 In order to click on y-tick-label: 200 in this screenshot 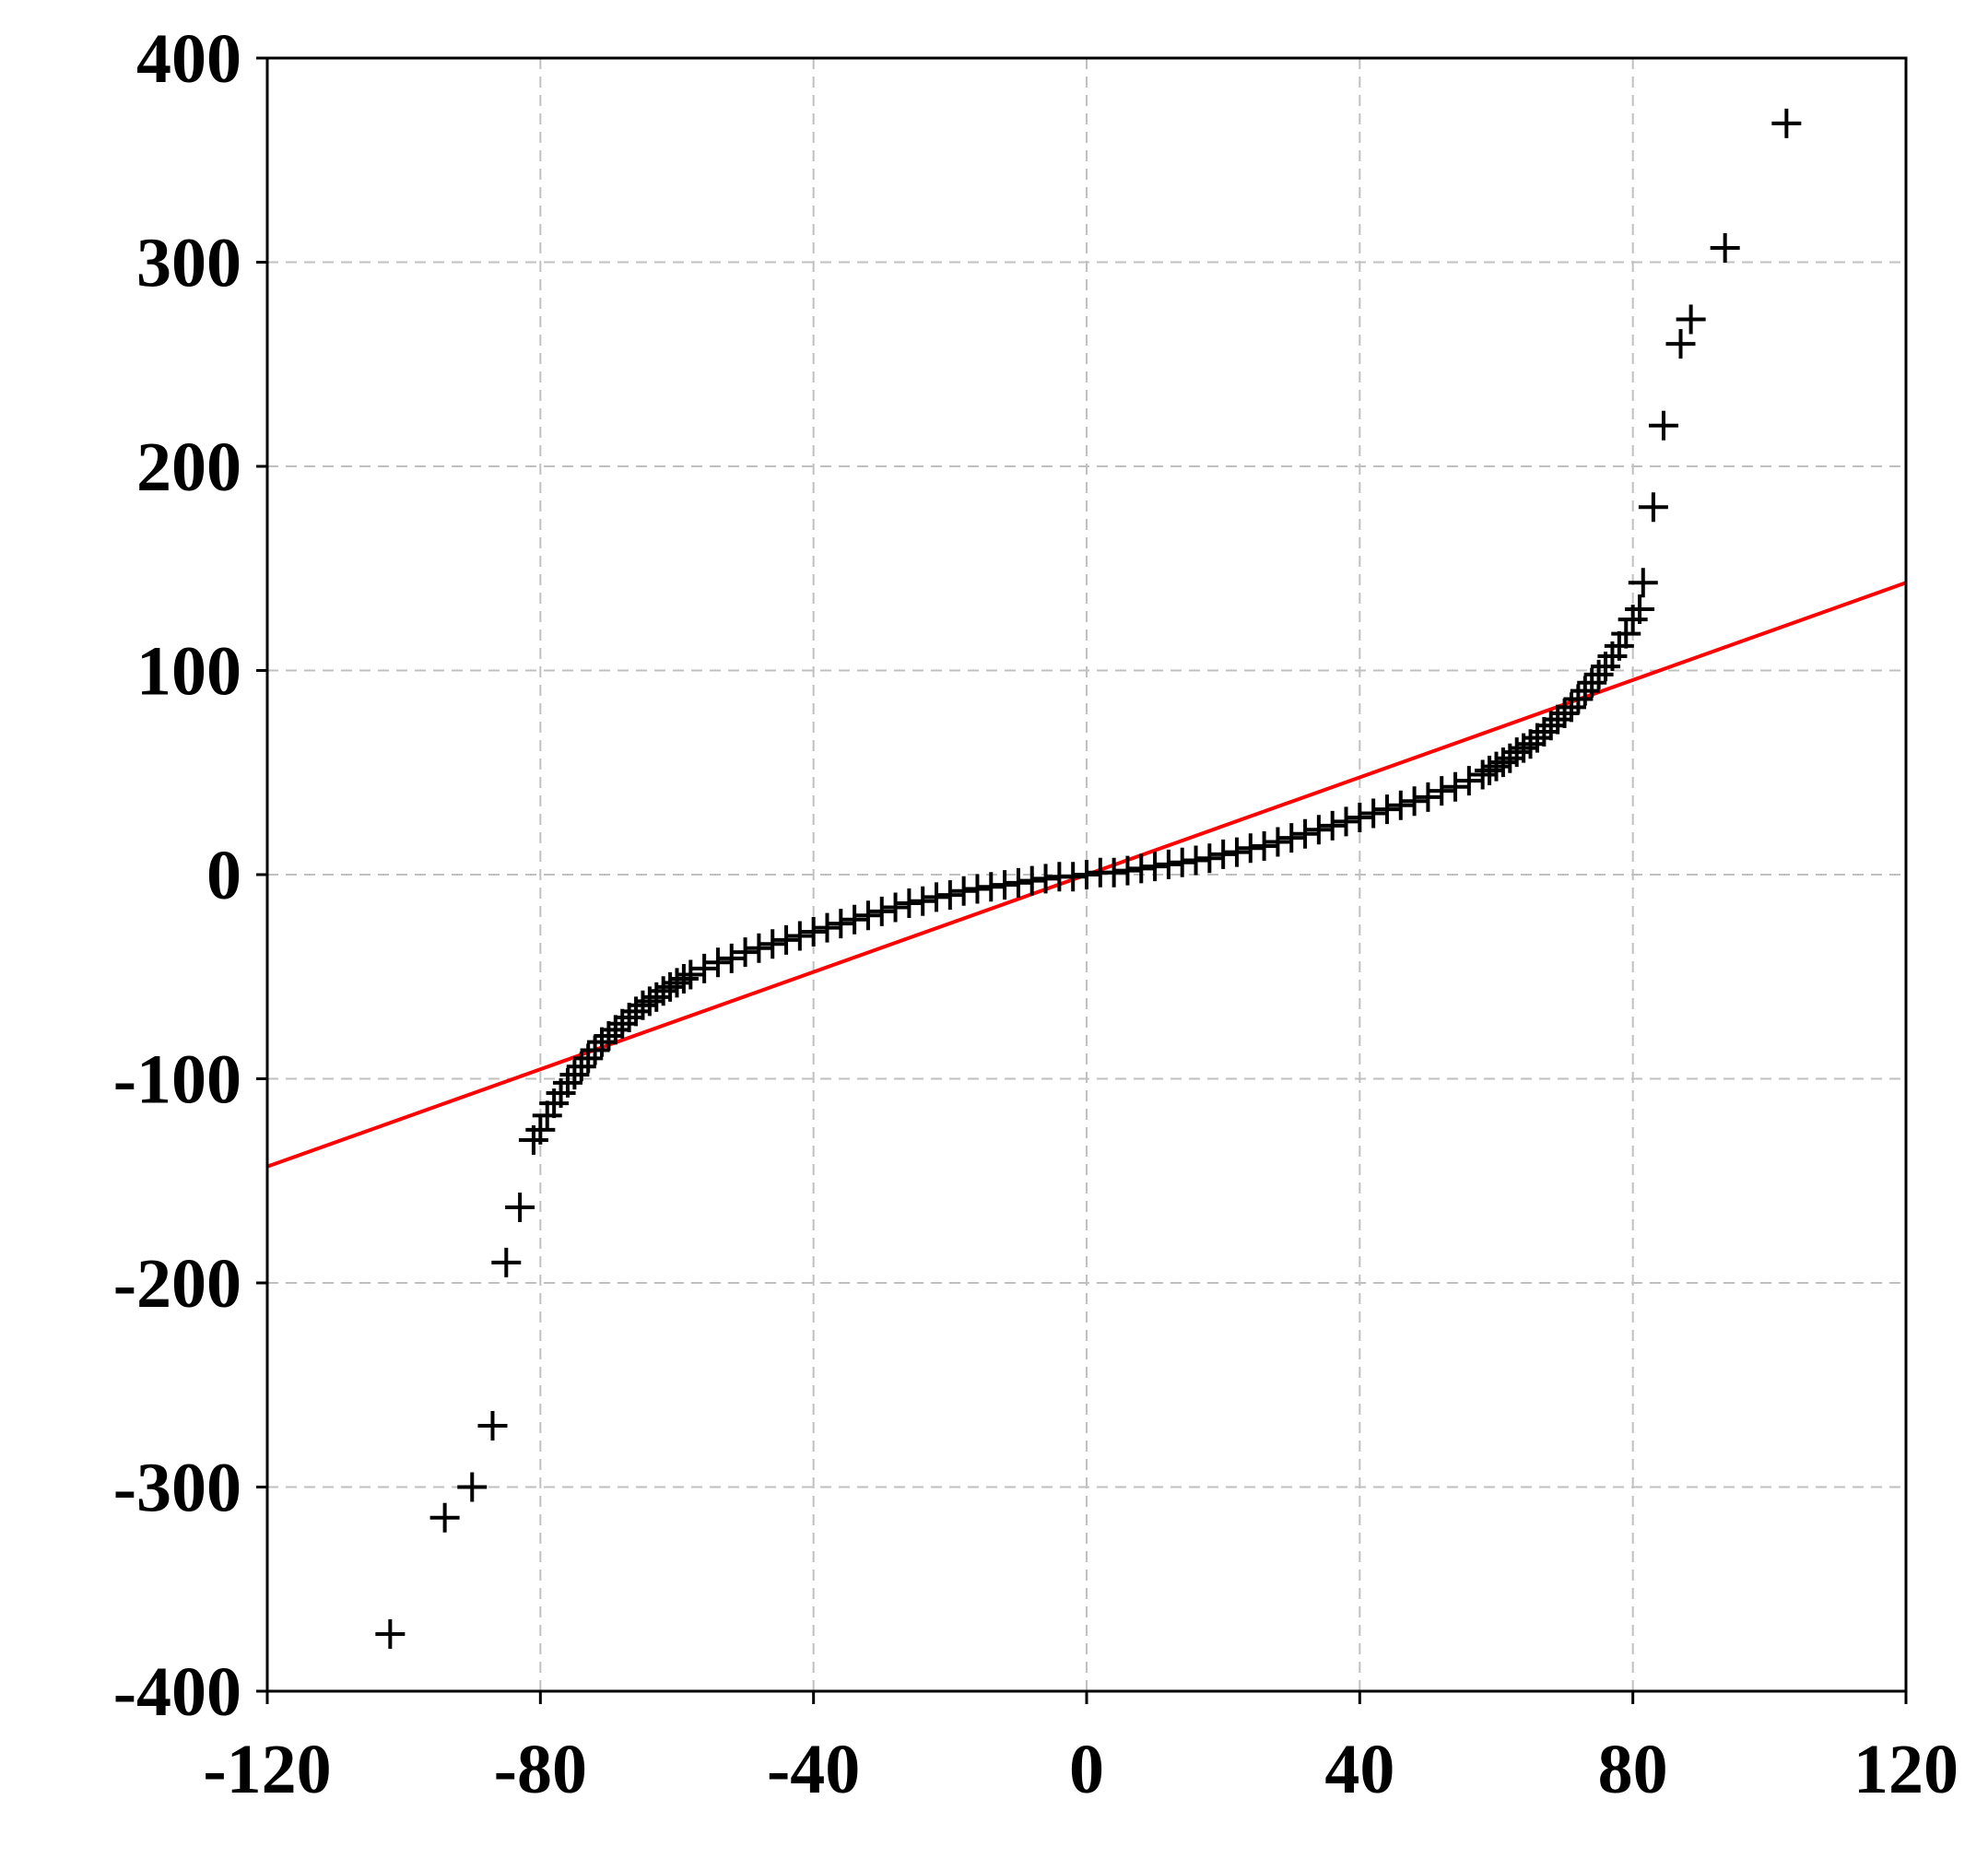, I will do `click(188, 467)`.